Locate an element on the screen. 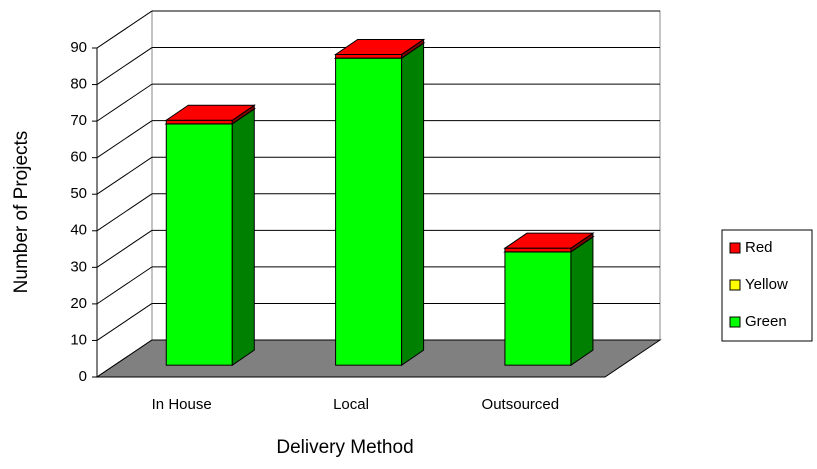 Image resolution: width=817 pixels, height=469 pixels. x-axis-title: Delivery Method is located at coordinates (344, 447).